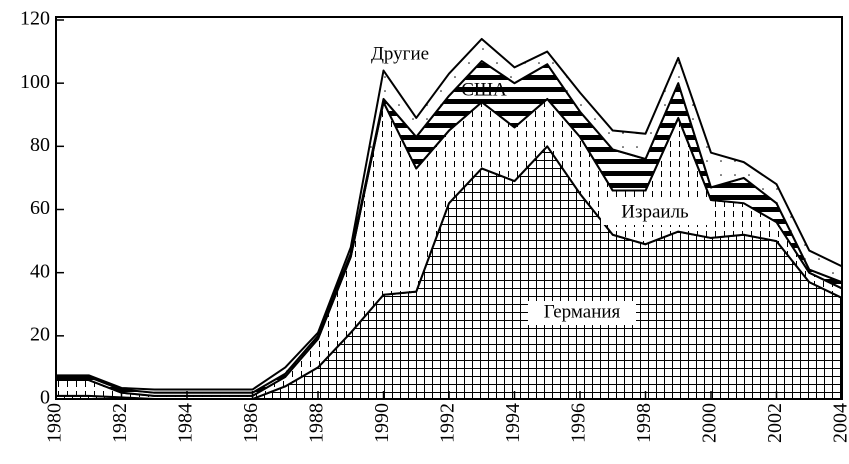  Describe the element at coordinates (40, 271) in the screenshot. I see `y-tick-label: 40` at that location.